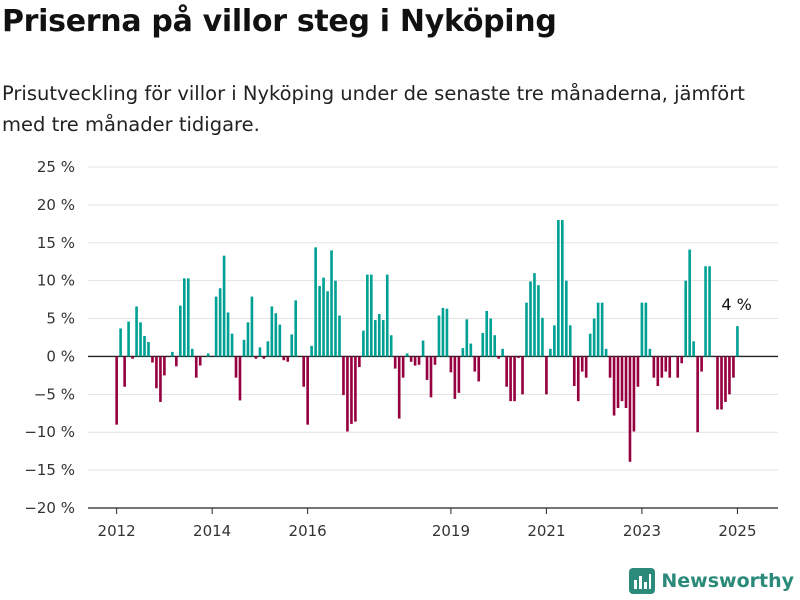  I want to click on chart-title: Priserna på villor steg i Nyköping, so click(279, 21).